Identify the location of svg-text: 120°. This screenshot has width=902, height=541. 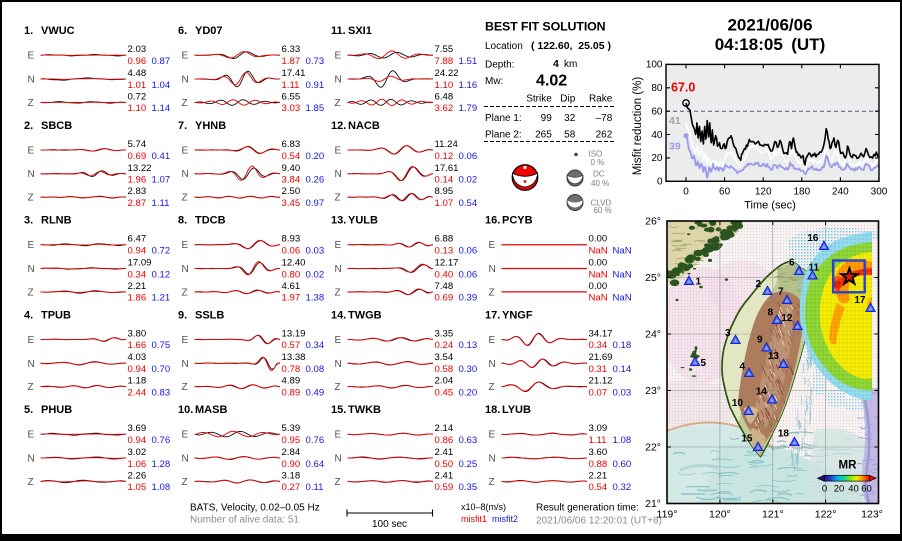
(720, 515).